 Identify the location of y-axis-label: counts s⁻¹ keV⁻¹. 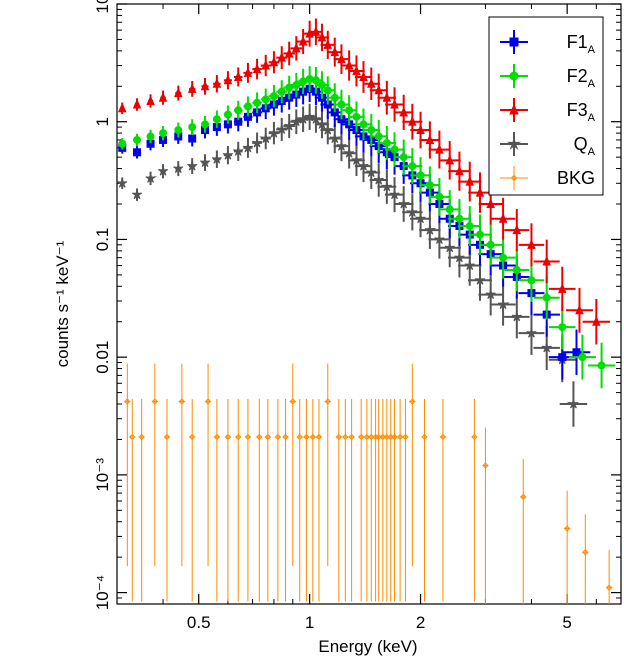
(62, 303).